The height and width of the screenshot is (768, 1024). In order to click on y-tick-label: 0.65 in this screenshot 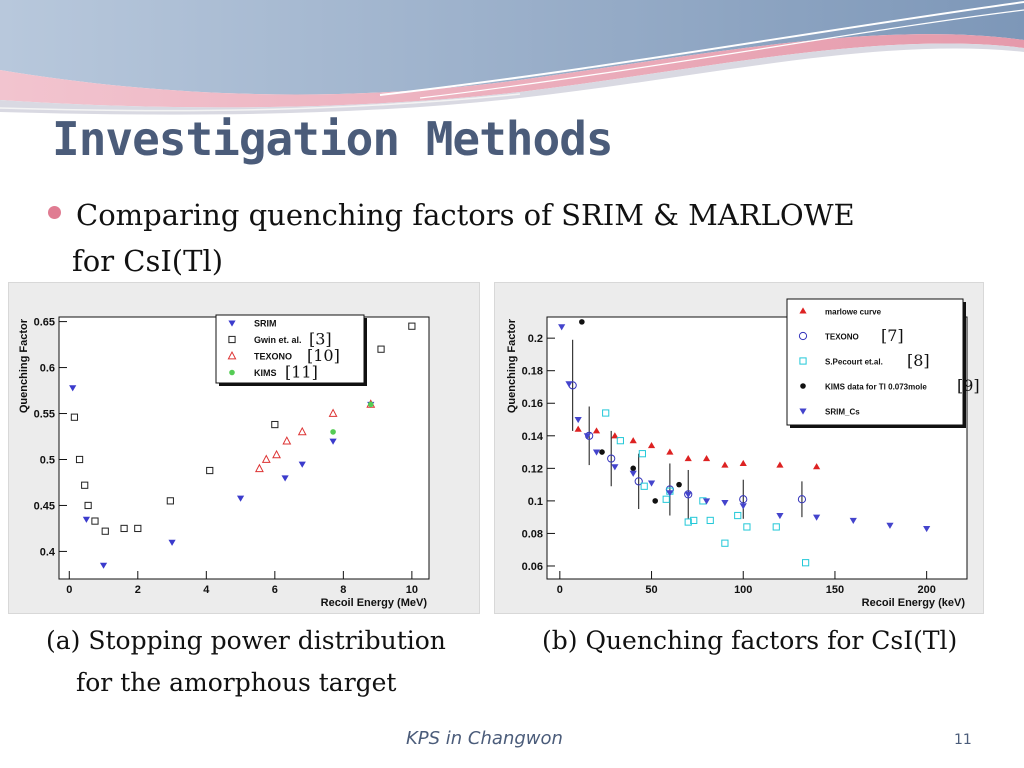, I will do `click(44, 323)`.